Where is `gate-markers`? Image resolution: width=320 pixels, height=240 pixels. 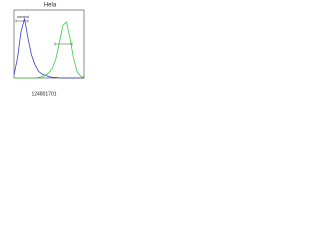 gate-markers is located at coordinates (44, 32).